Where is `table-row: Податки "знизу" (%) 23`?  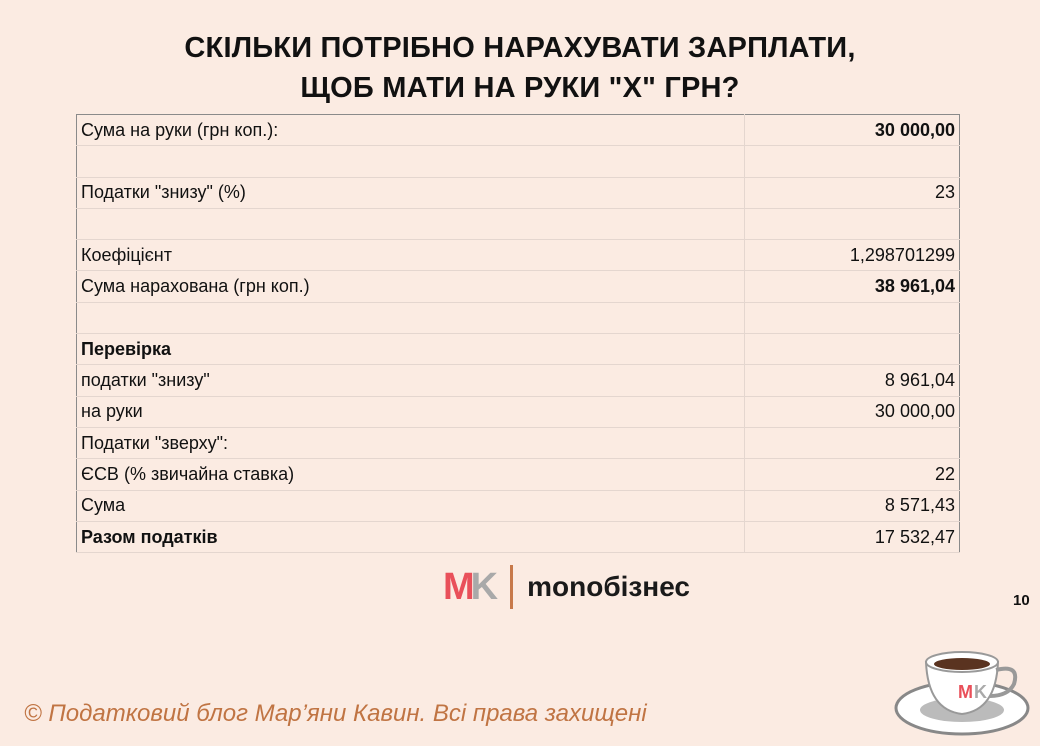 table-row: Податки "знизу" (%) 23 is located at coordinates (518, 193).